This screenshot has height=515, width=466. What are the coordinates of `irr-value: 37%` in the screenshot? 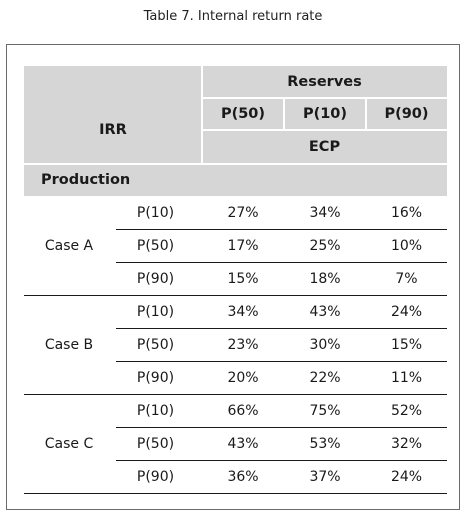 It's located at (325, 476).